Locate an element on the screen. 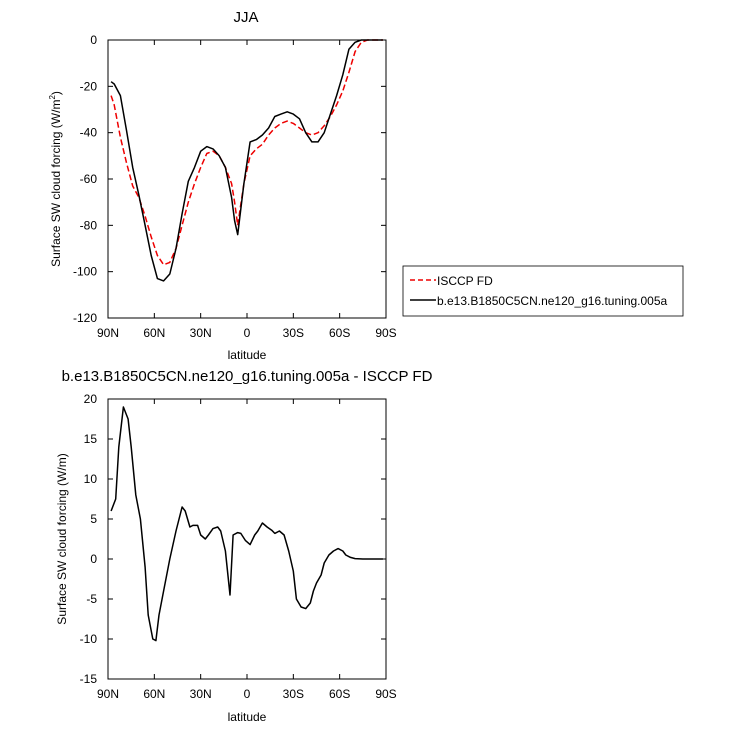 This screenshot has height=732, width=732. y-tick-label: -5 is located at coordinates (91, 599).